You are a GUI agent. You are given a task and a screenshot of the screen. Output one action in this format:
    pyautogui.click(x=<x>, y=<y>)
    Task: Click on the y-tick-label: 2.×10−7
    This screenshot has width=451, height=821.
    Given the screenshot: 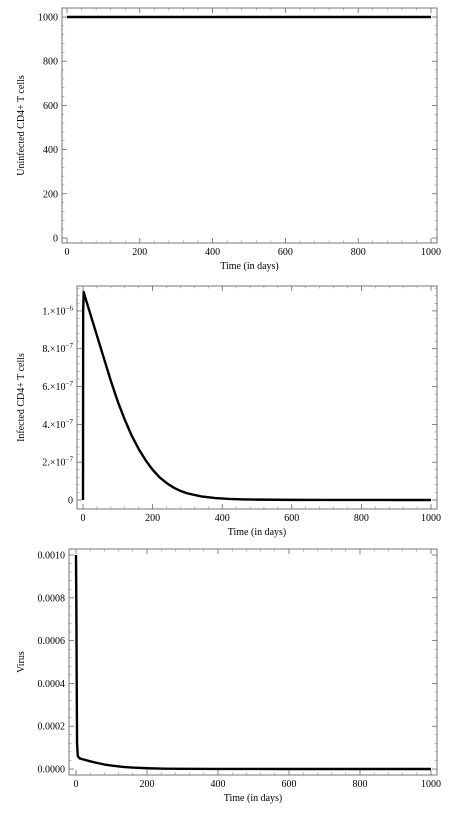 What is the action you would take?
    pyautogui.click(x=57, y=462)
    